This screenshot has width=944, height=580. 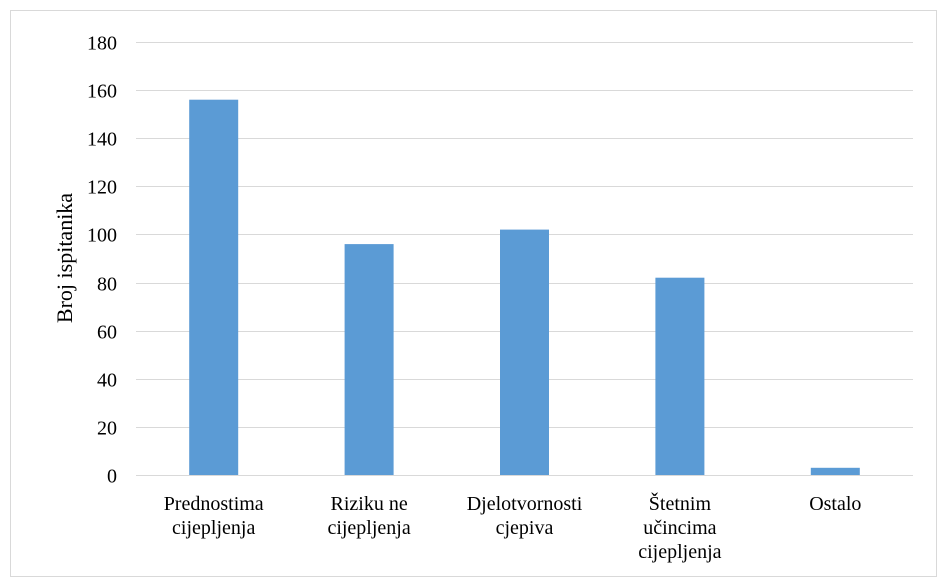 I want to click on y-tick-label: 160, so click(x=102, y=92).